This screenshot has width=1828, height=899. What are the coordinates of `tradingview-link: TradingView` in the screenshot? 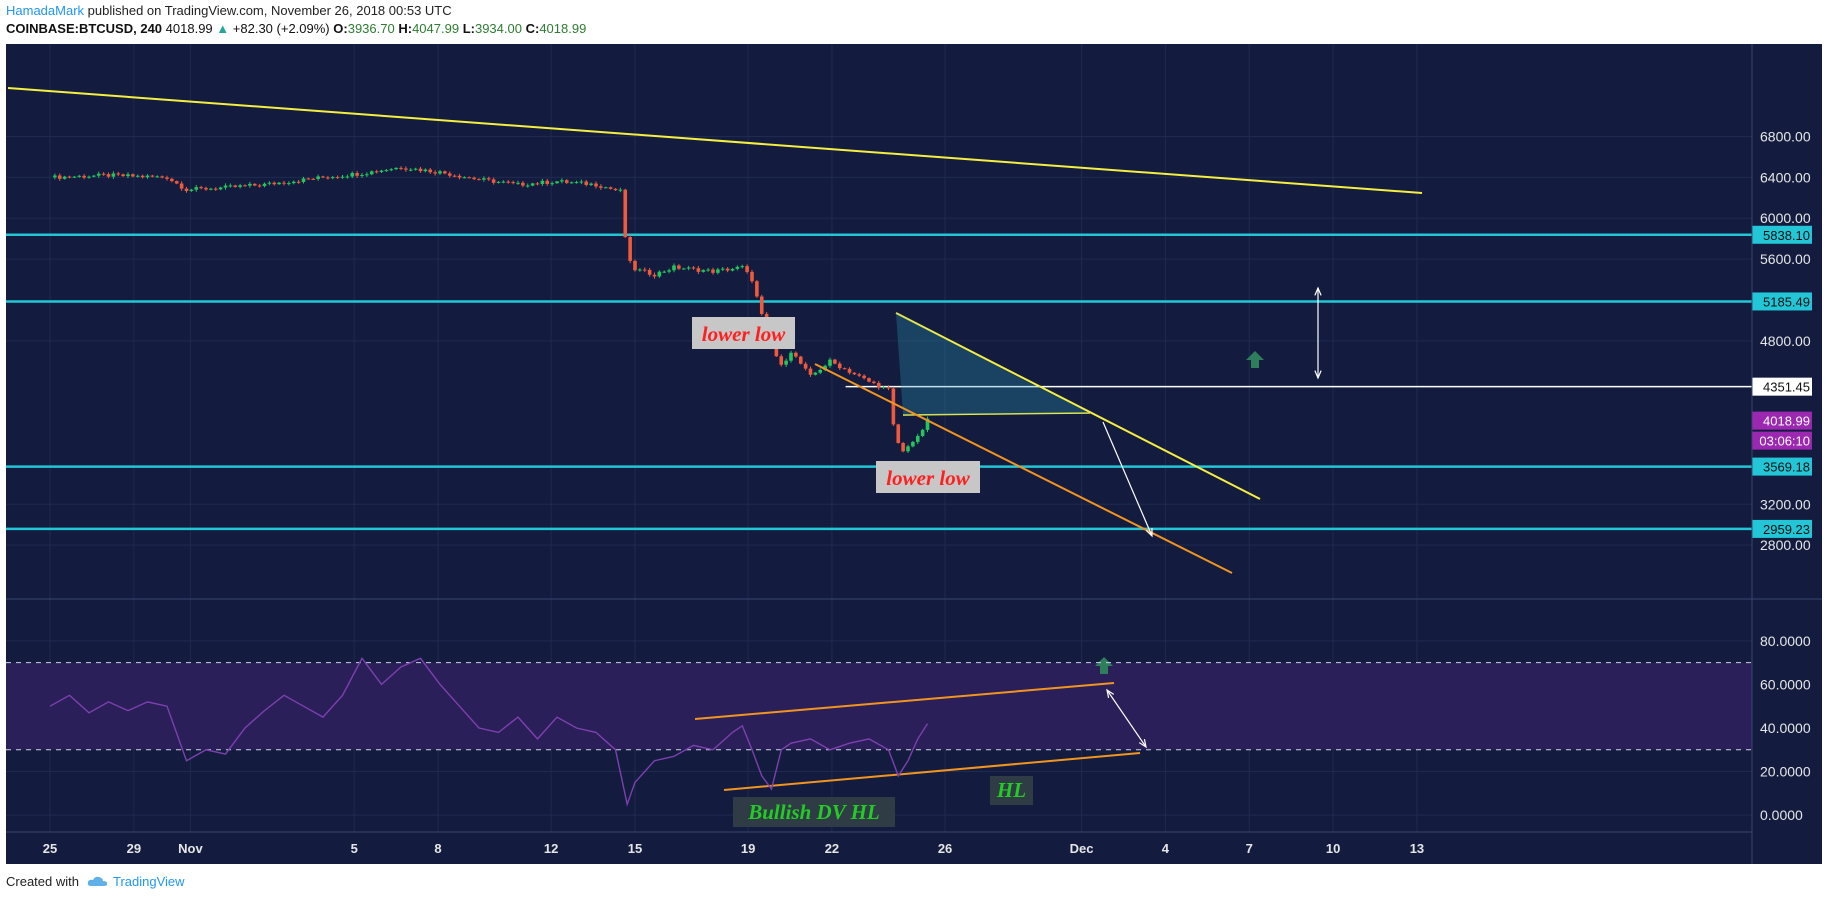 It's located at (136, 881).